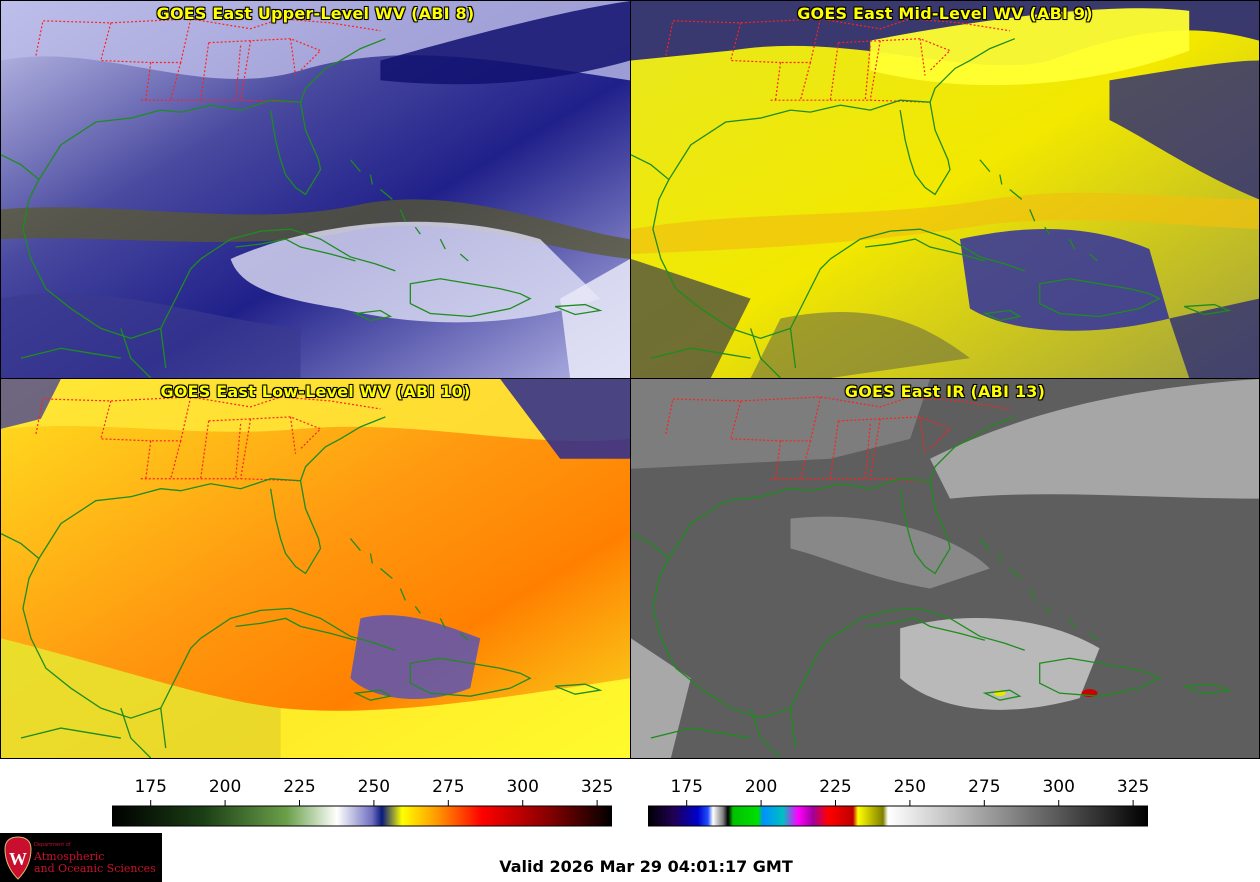 This screenshot has height=882, width=1260. I want to click on ir-colorbar-tick-label: 300, so click(1058, 787).